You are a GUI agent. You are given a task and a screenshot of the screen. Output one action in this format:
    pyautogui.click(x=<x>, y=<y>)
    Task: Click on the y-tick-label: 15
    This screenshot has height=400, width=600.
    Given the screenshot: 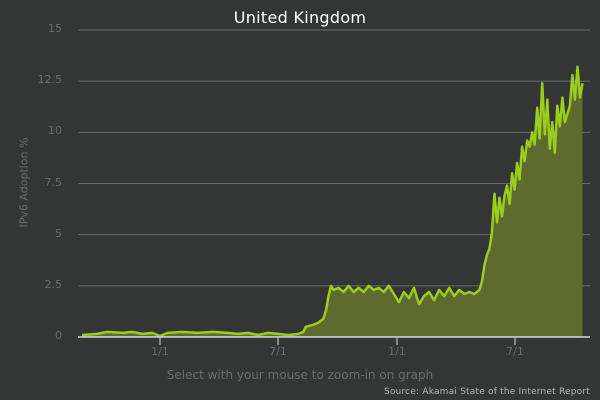 What is the action you would take?
    pyautogui.click(x=55, y=28)
    